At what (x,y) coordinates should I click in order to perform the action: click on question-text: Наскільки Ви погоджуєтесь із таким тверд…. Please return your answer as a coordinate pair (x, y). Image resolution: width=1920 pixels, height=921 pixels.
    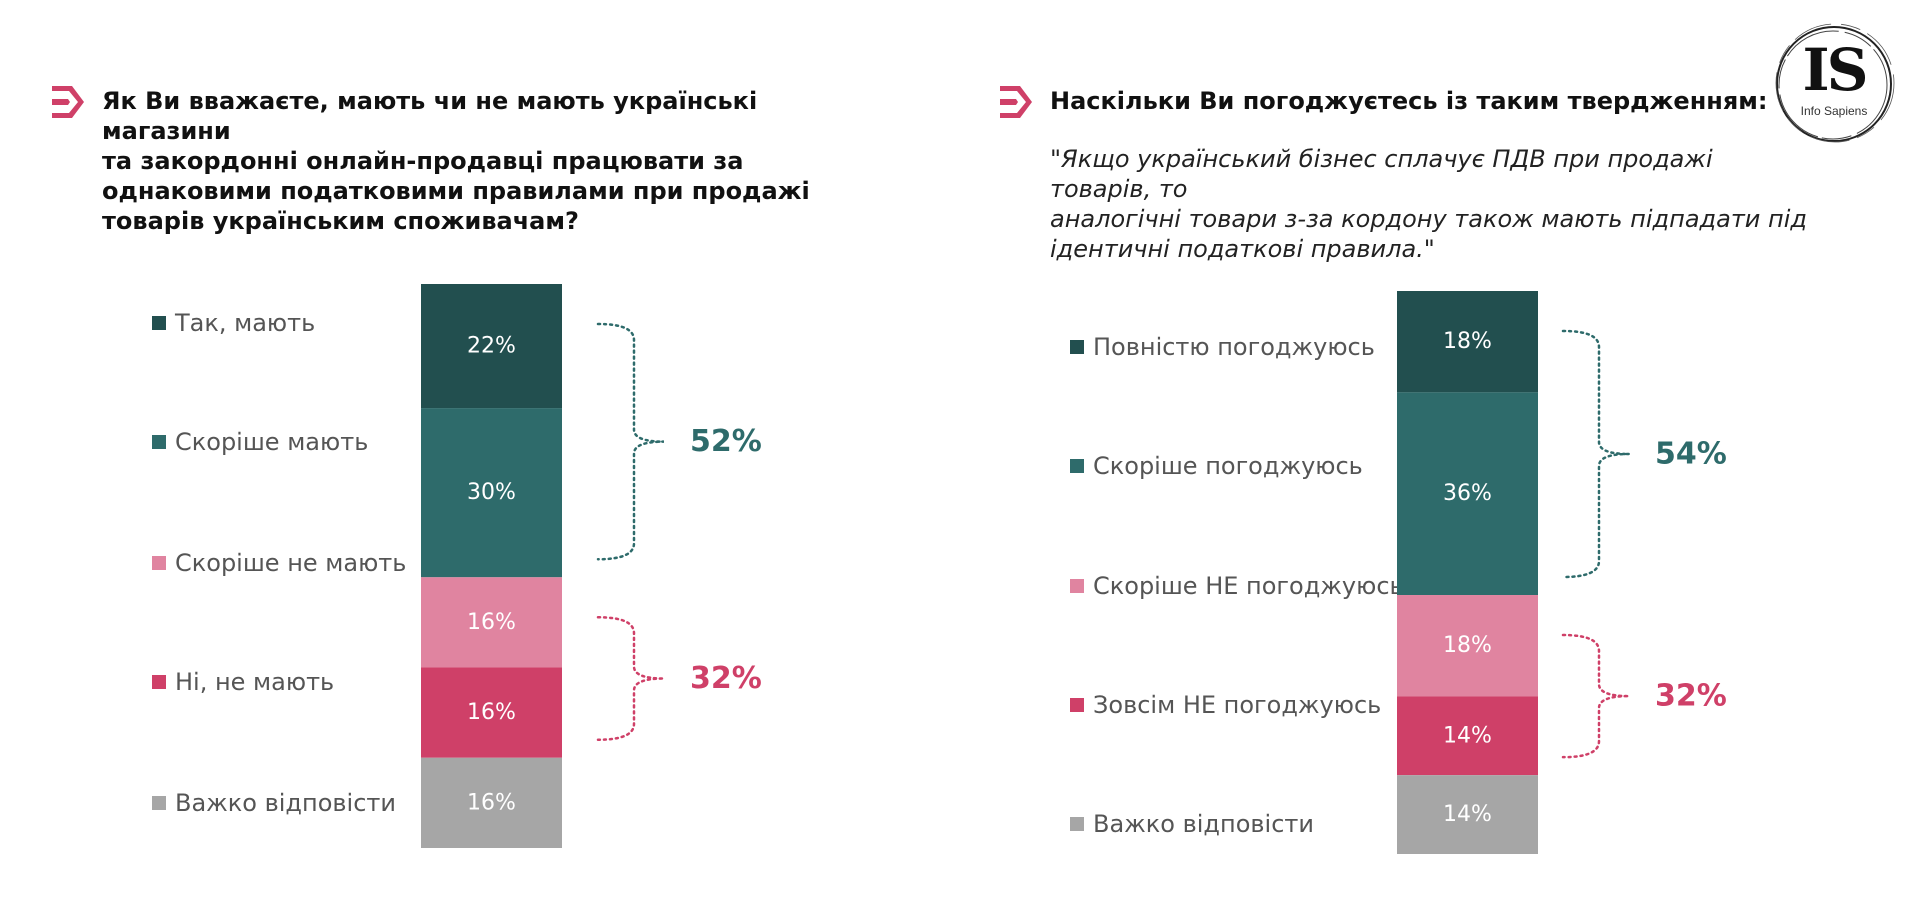
    Looking at the image, I should click on (1410, 101).